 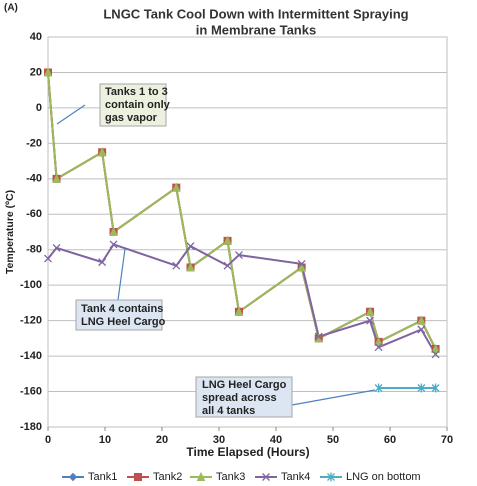 I want to click on x-tick-label: 20, so click(x=162, y=440).